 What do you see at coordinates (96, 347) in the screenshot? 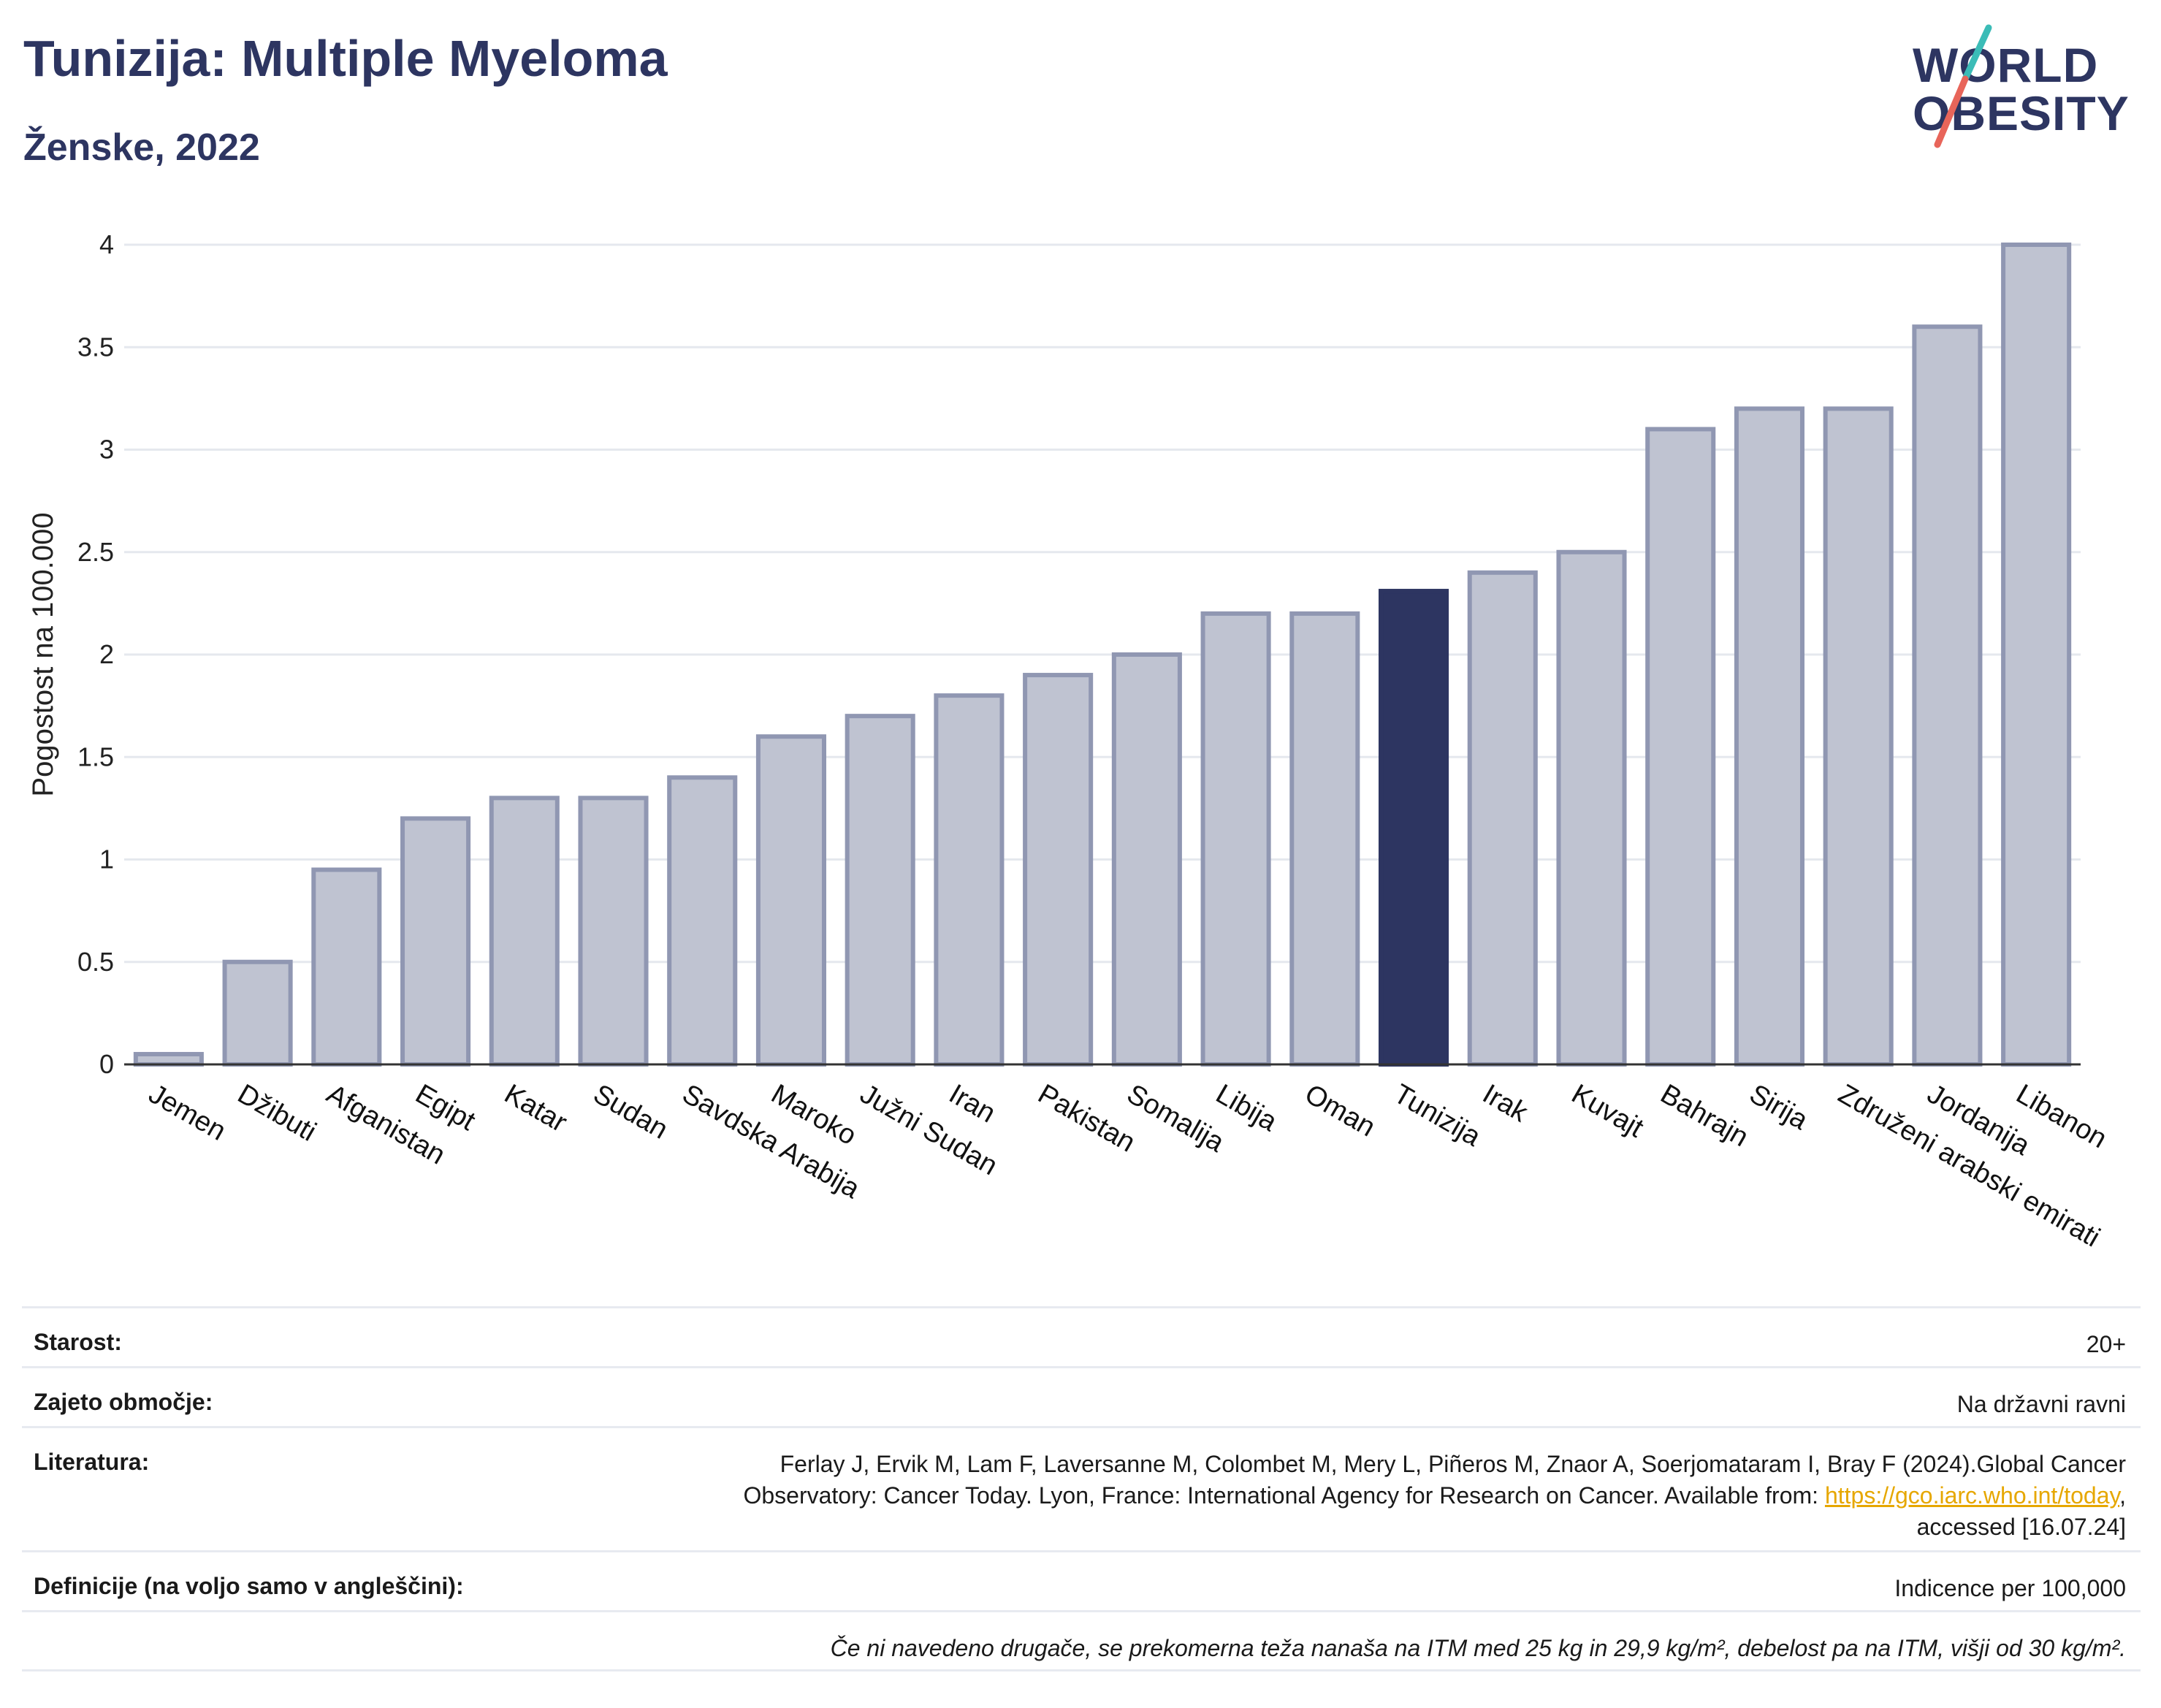
I see `y-tick-label: 3.5` at bounding box center [96, 347].